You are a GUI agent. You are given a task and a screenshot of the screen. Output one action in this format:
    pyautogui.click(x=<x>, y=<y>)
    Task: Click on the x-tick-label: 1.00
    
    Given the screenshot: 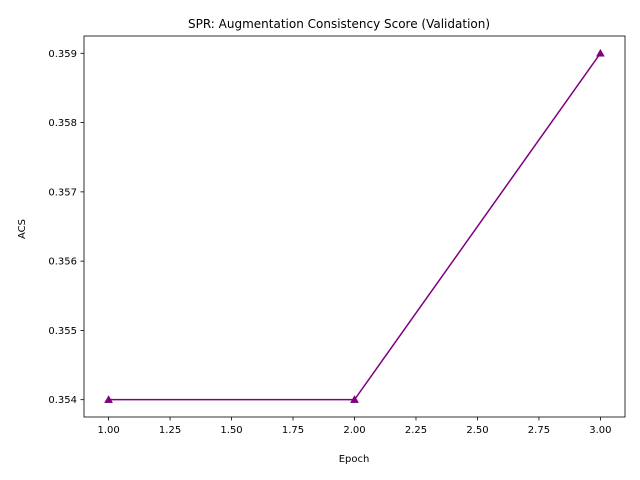 What is the action you would take?
    pyautogui.click(x=108, y=430)
    